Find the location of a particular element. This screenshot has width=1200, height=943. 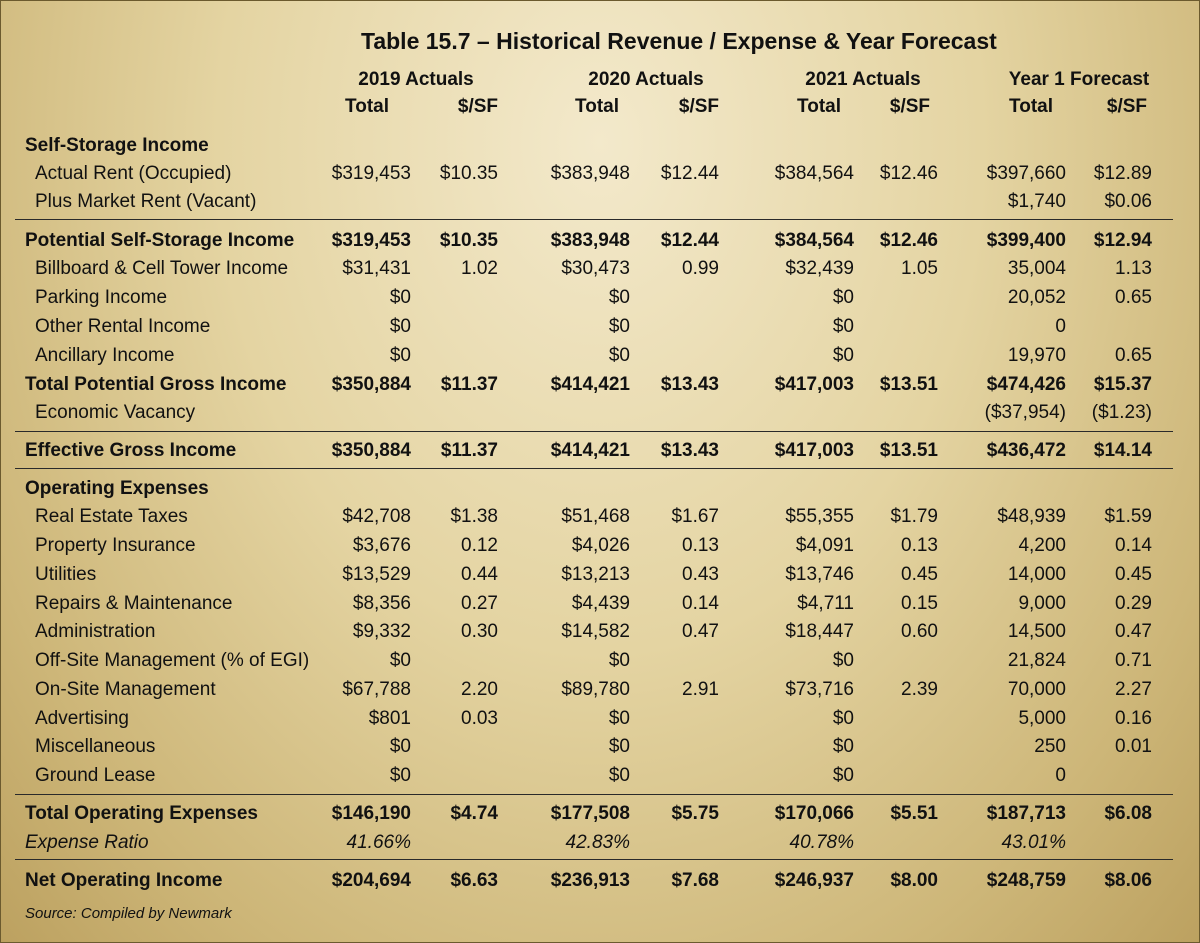

table-cell: $4,091 is located at coordinates (824, 545).